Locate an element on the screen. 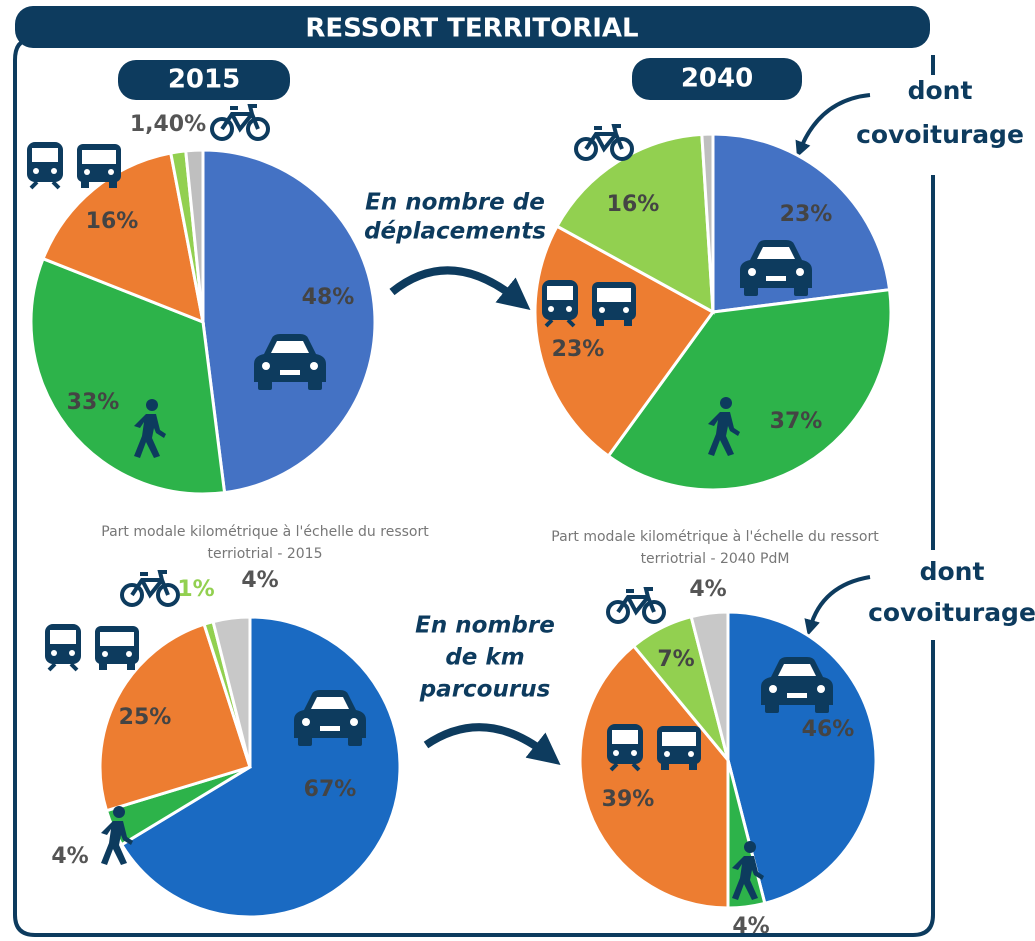  data-label: 1,40% is located at coordinates (168, 124).